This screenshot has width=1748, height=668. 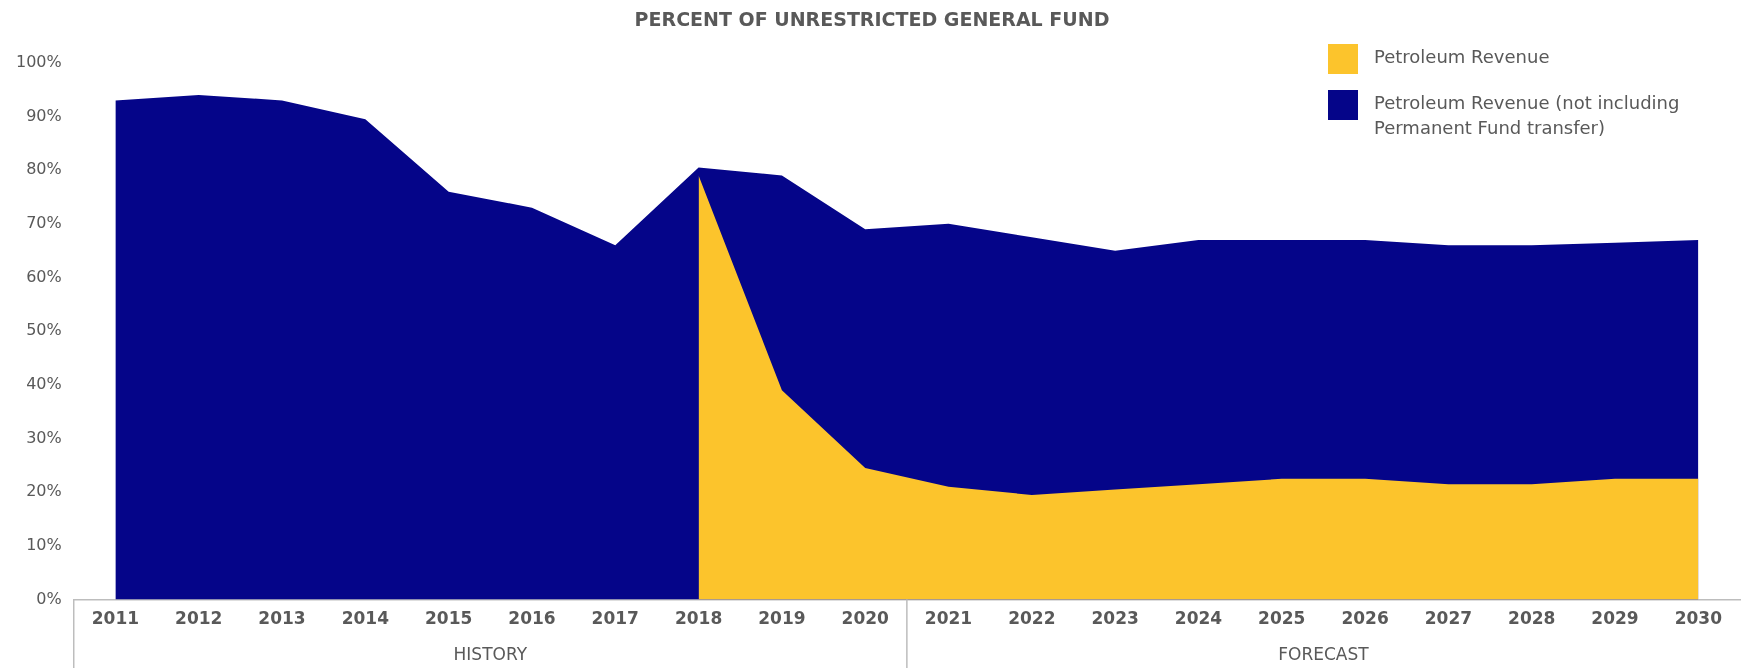 I want to click on y-tick-label: 60%, so click(x=44, y=276).